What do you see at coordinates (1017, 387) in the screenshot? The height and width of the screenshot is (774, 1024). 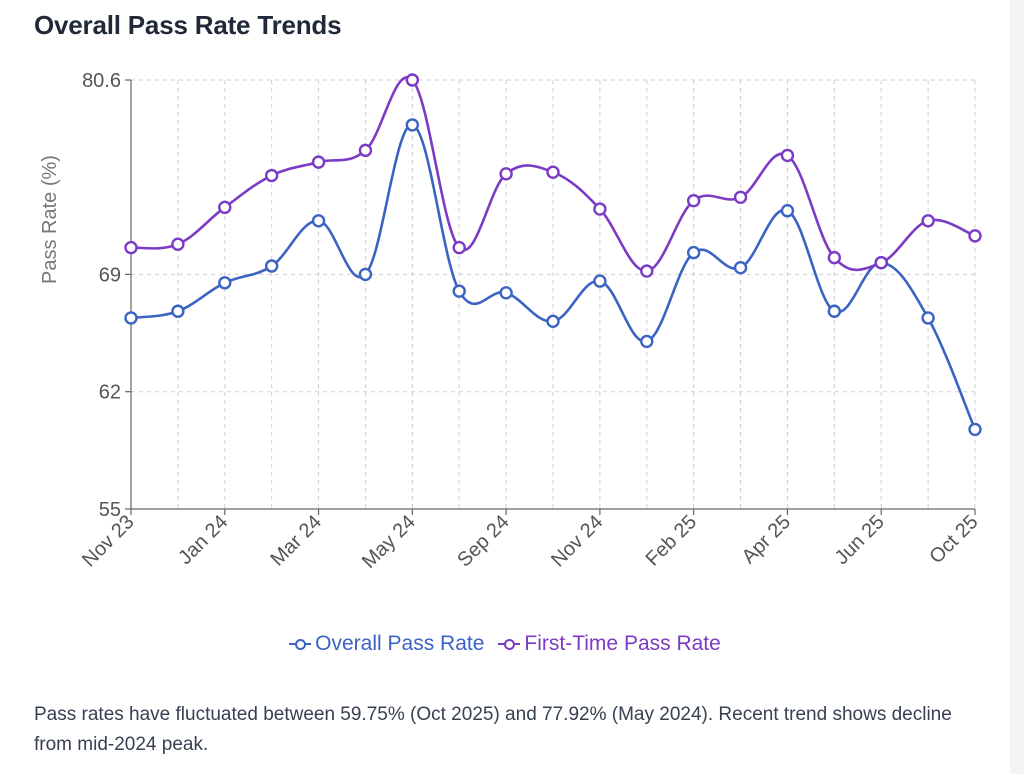 I see `page-edge` at bounding box center [1017, 387].